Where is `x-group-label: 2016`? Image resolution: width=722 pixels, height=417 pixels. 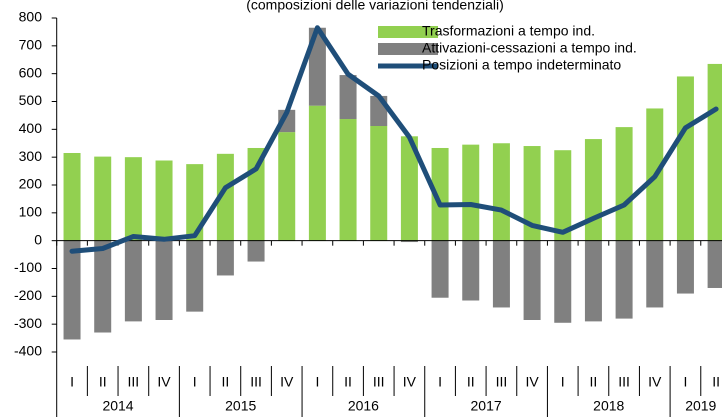
x-group-label: 2016 is located at coordinates (363, 406).